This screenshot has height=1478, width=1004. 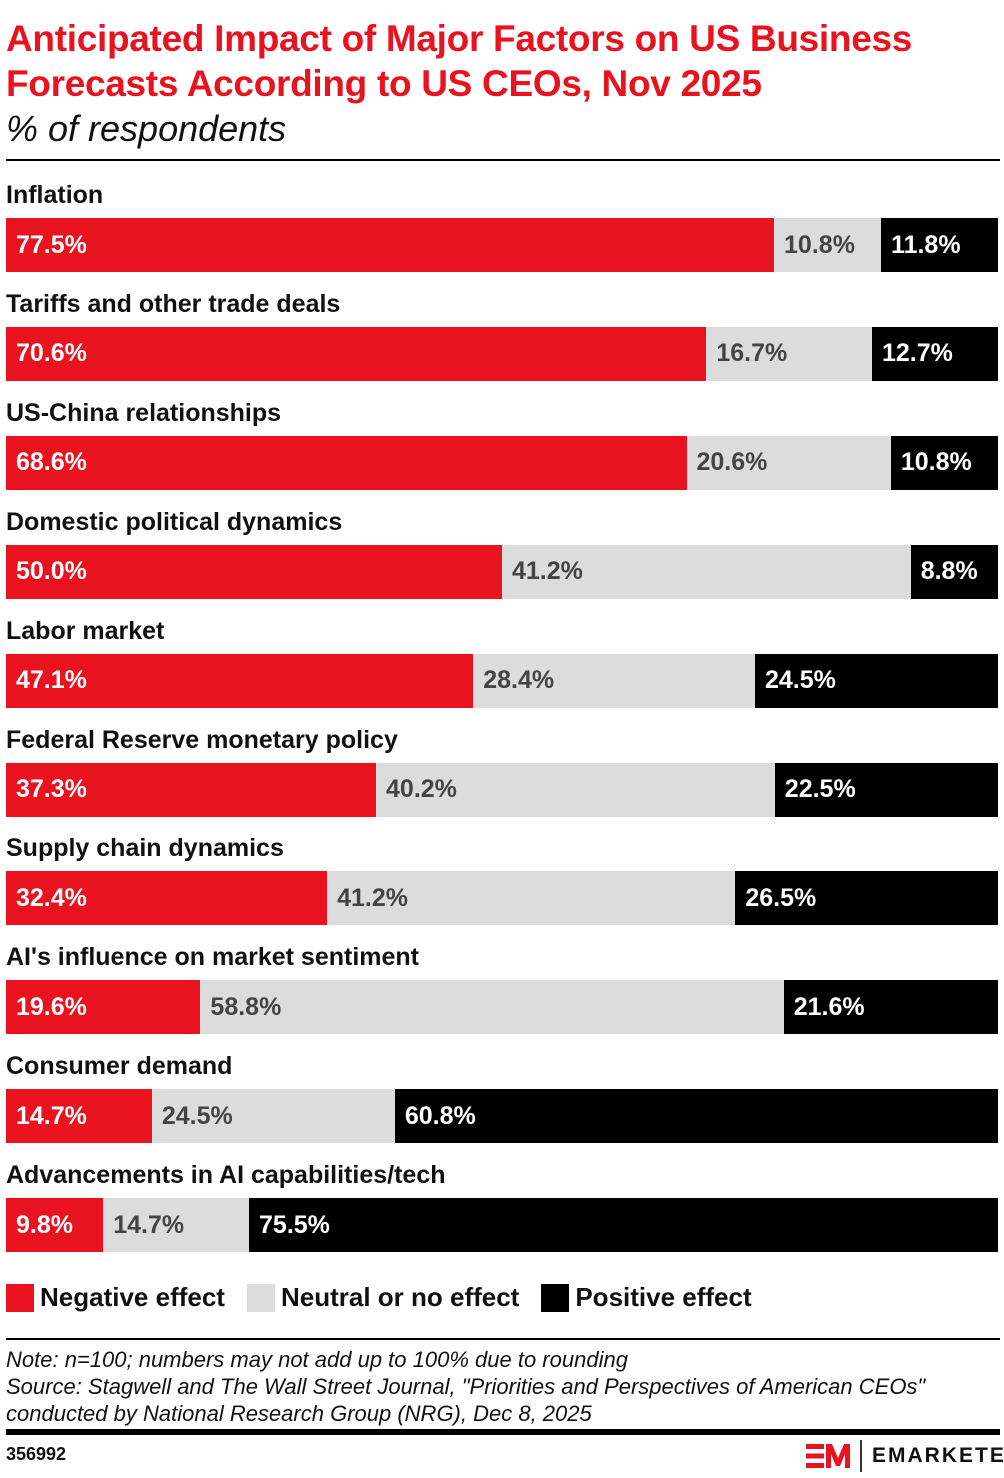 What do you see at coordinates (614, 680) in the screenshot?
I see `bar-segment-neutral: 28.4%` at bounding box center [614, 680].